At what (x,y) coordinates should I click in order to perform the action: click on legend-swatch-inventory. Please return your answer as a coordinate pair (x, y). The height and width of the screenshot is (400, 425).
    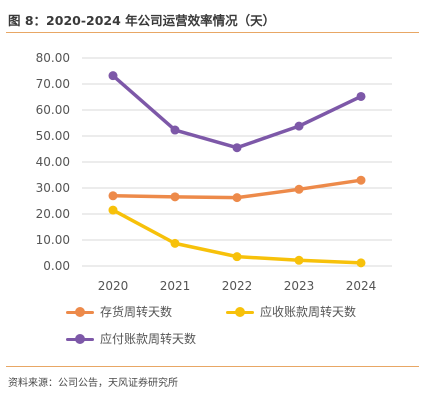
    Looking at the image, I should click on (80, 311).